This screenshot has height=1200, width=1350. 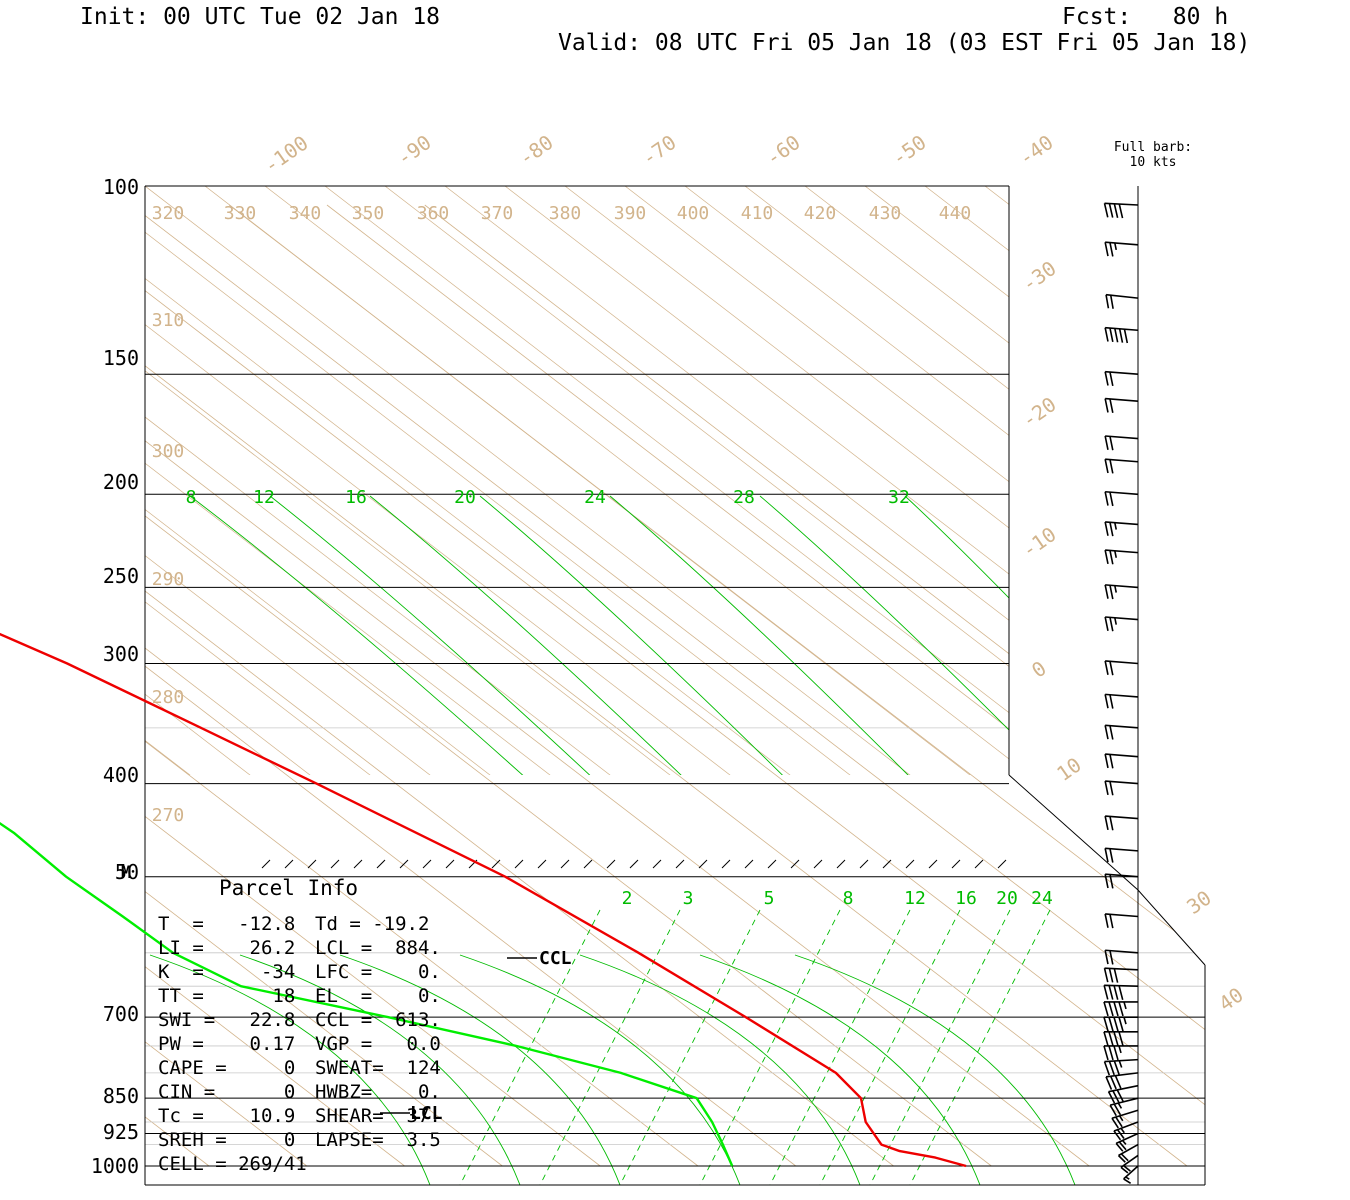 What do you see at coordinates (769, 898) in the screenshot?
I see `mixing-ratio-label: 5` at bounding box center [769, 898].